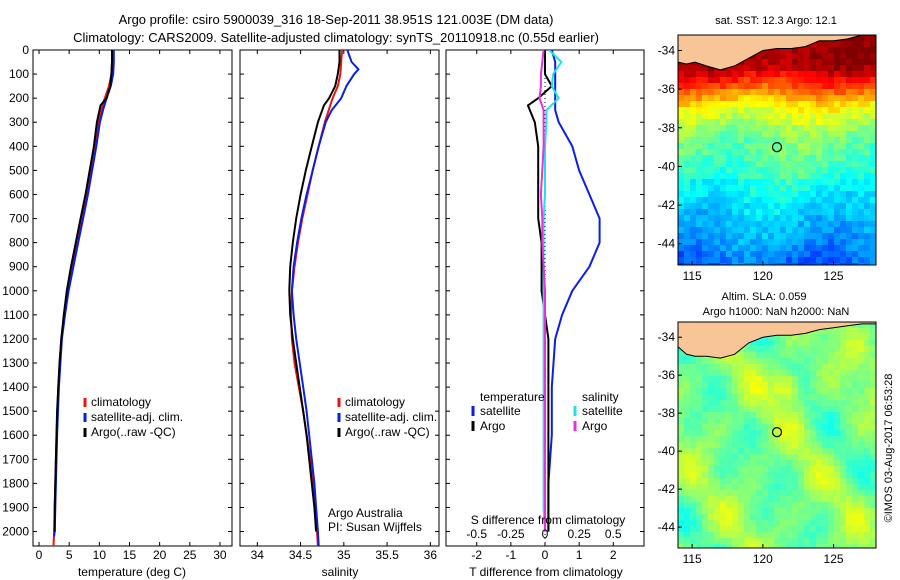 The image size is (900, 580). I want to click on map-y-tick-label: -42, so click(667, 489).